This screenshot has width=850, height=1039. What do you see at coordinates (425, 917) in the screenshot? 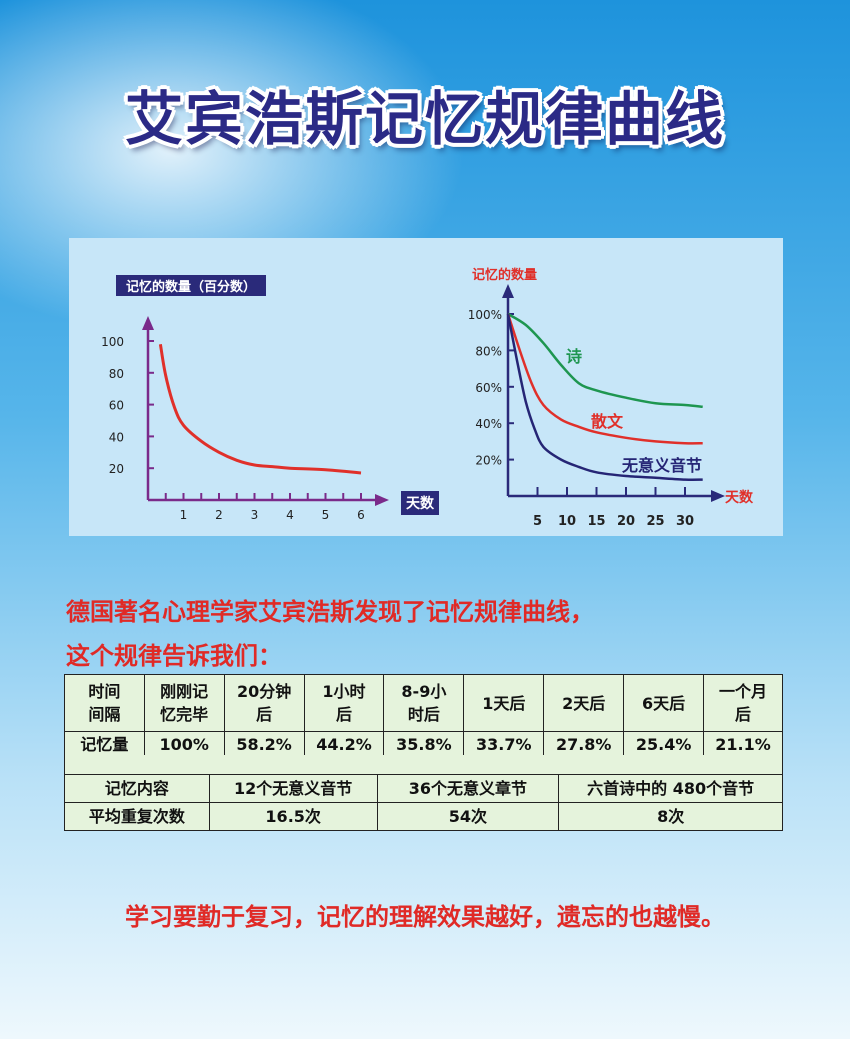
I see `closing-statement: 学习要勤于复习，记忆的理解效果越好，遗忘的也越慢。` at bounding box center [425, 917].